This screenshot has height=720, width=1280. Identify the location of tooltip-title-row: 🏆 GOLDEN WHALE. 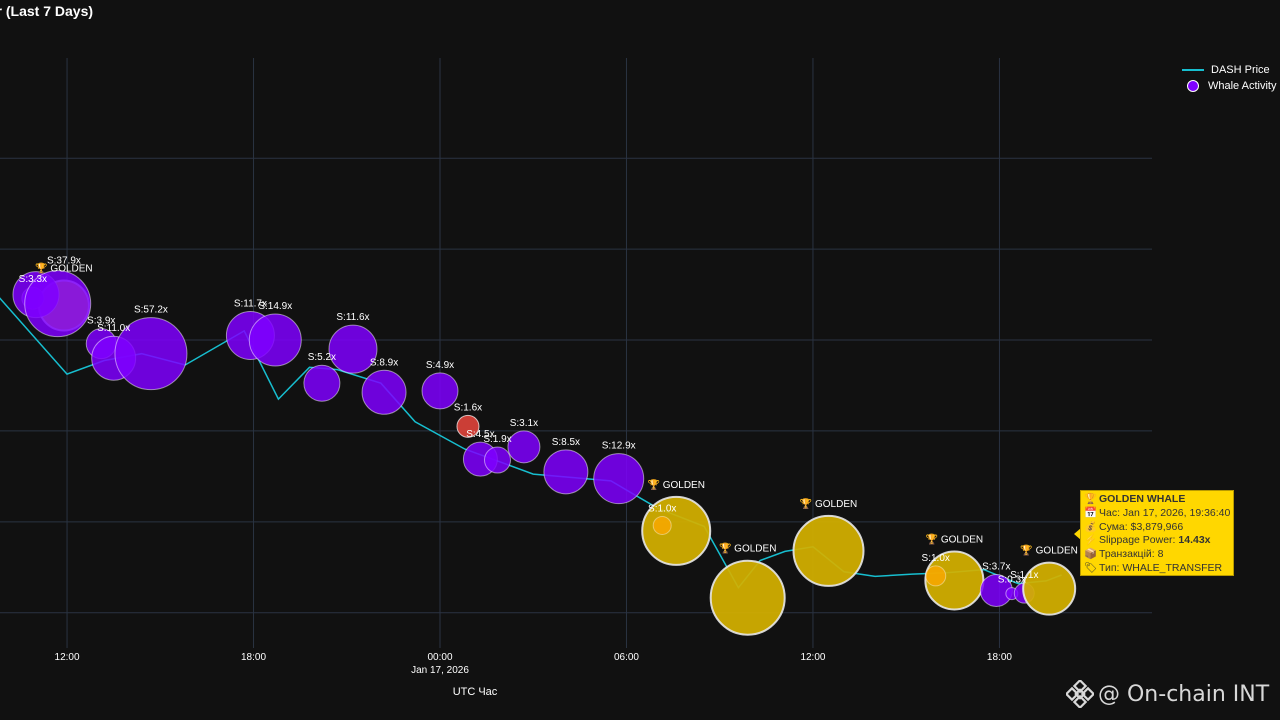
(1157, 500).